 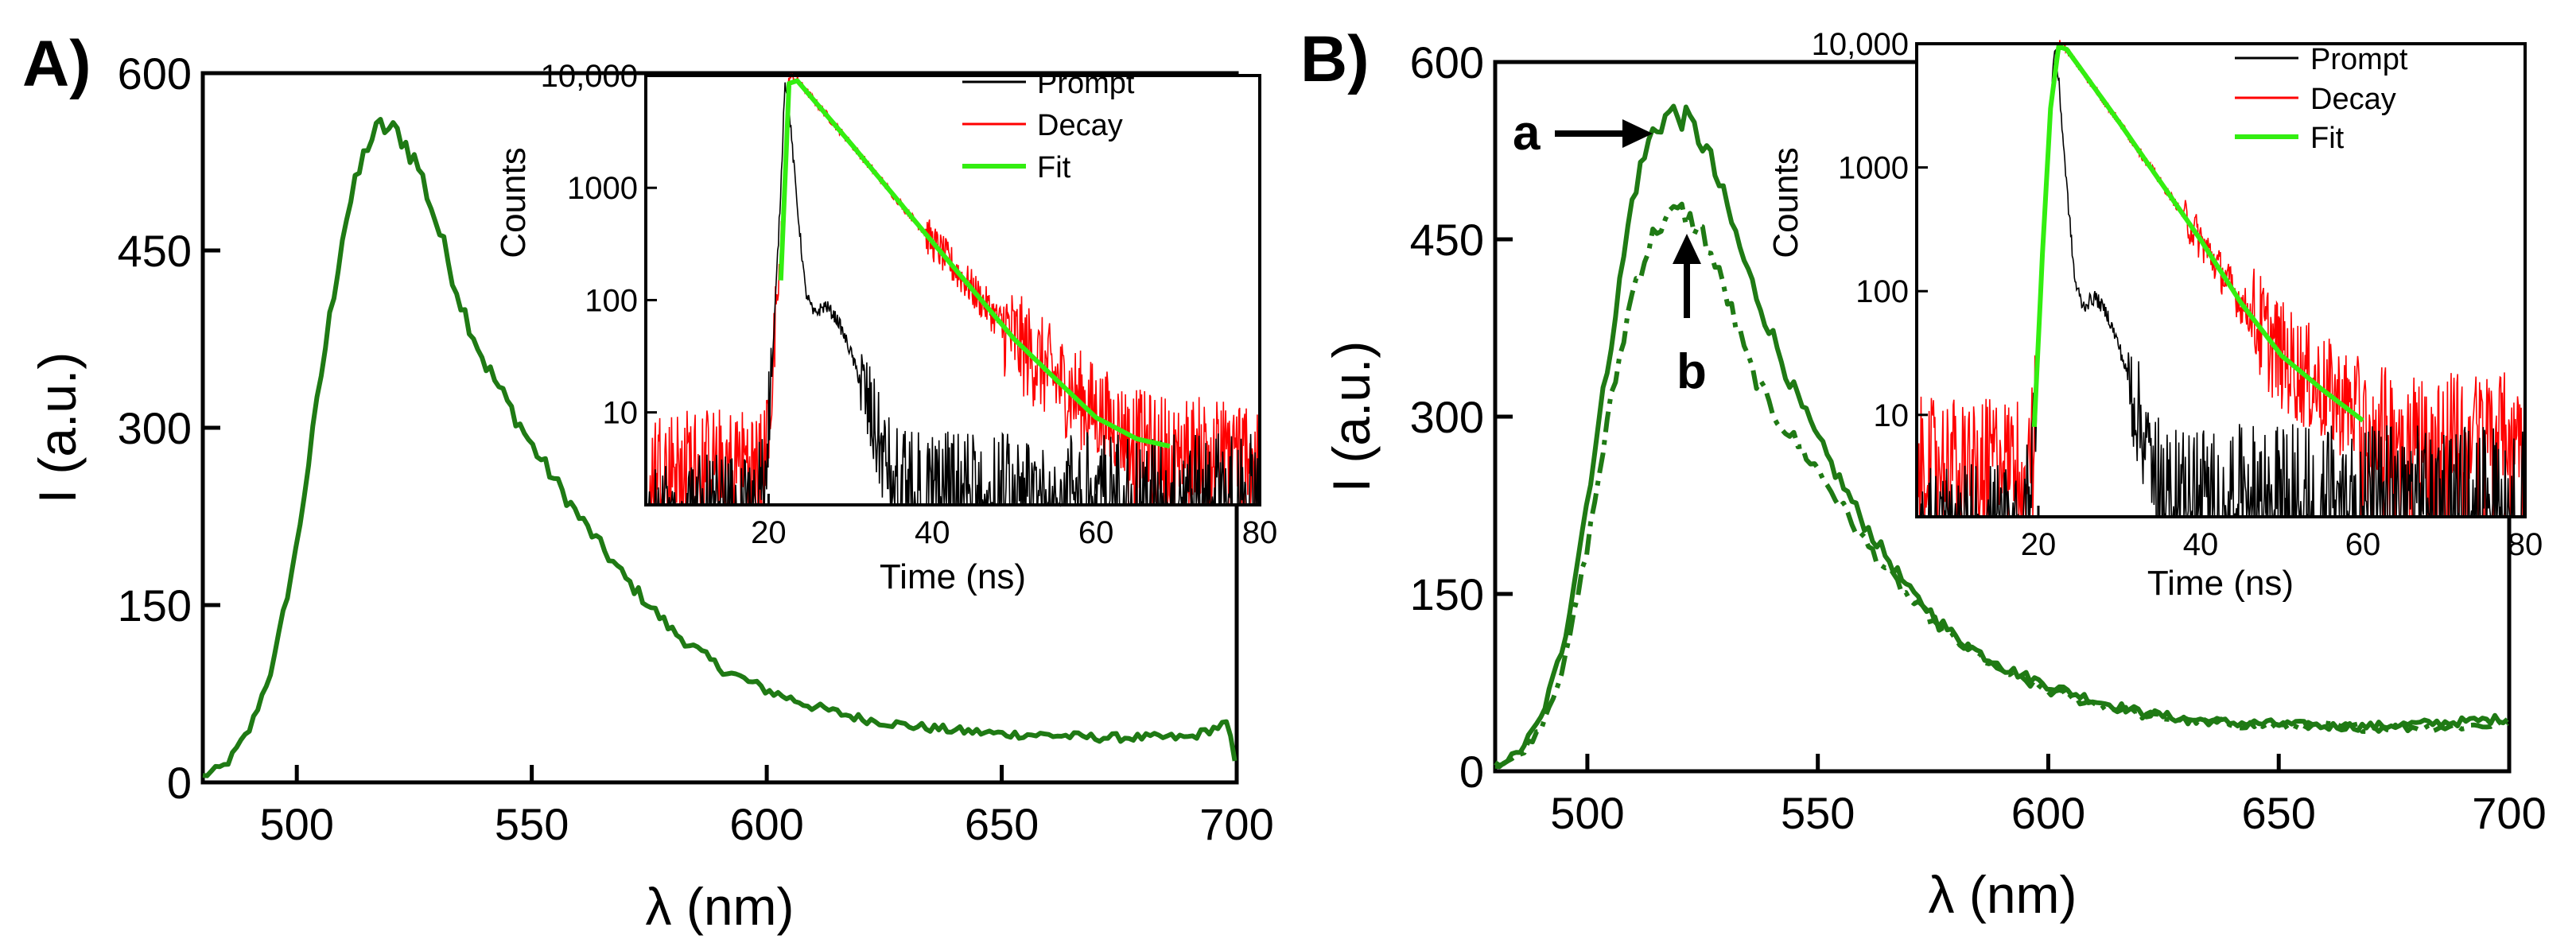 What do you see at coordinates (2201, 544) in the screenshot?
I see `panel-b-inset-x-tick-label: 40` at bounding box center [2201, 544].